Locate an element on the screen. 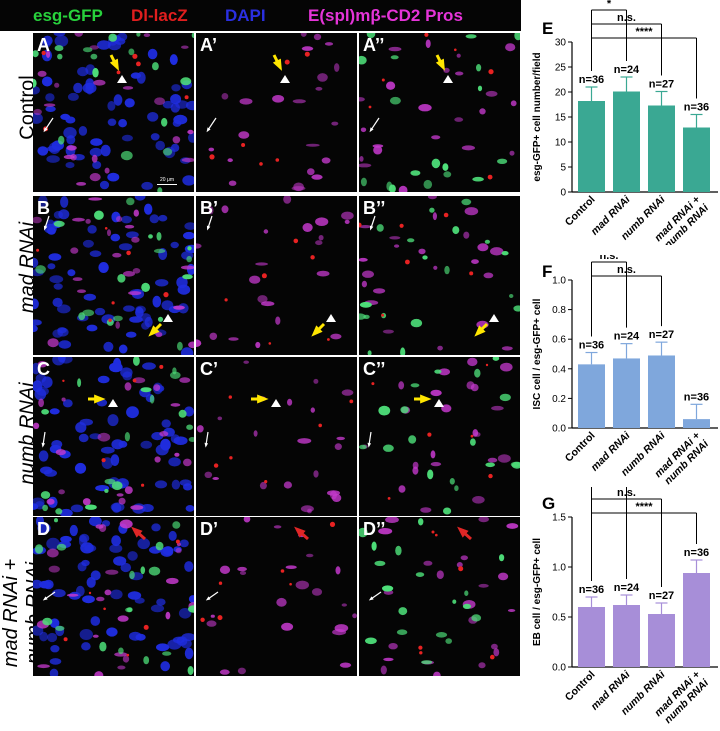  micrograph-image is located at coordinates (113, 596).